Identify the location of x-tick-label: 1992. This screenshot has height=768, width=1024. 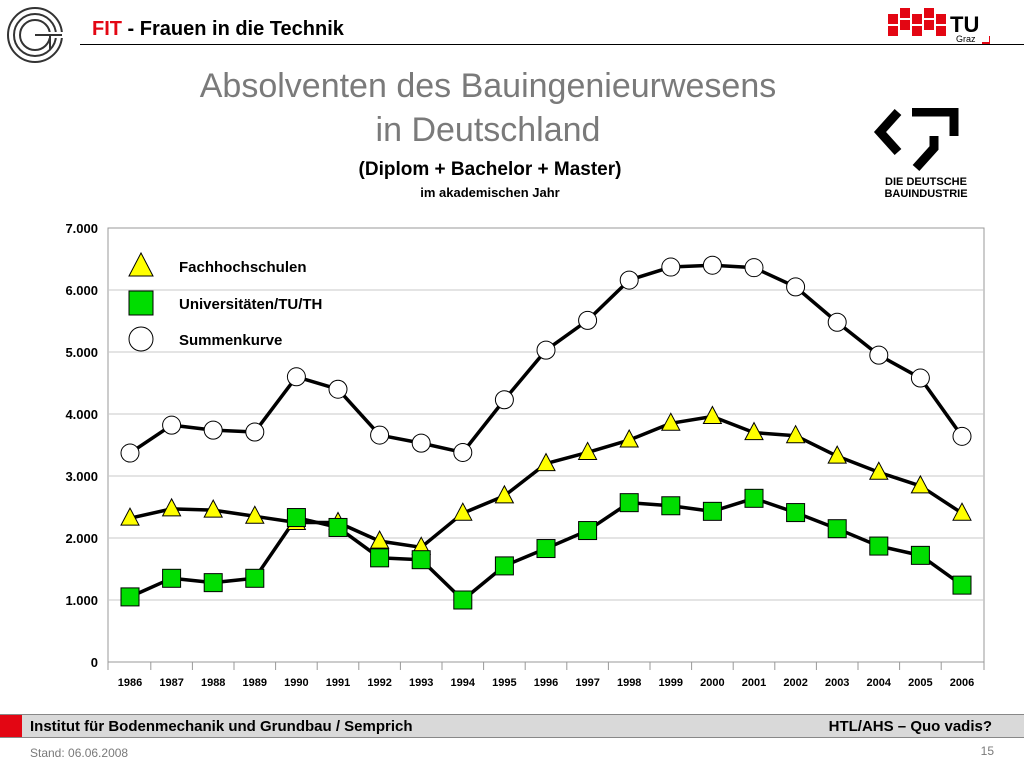
(379, 683).